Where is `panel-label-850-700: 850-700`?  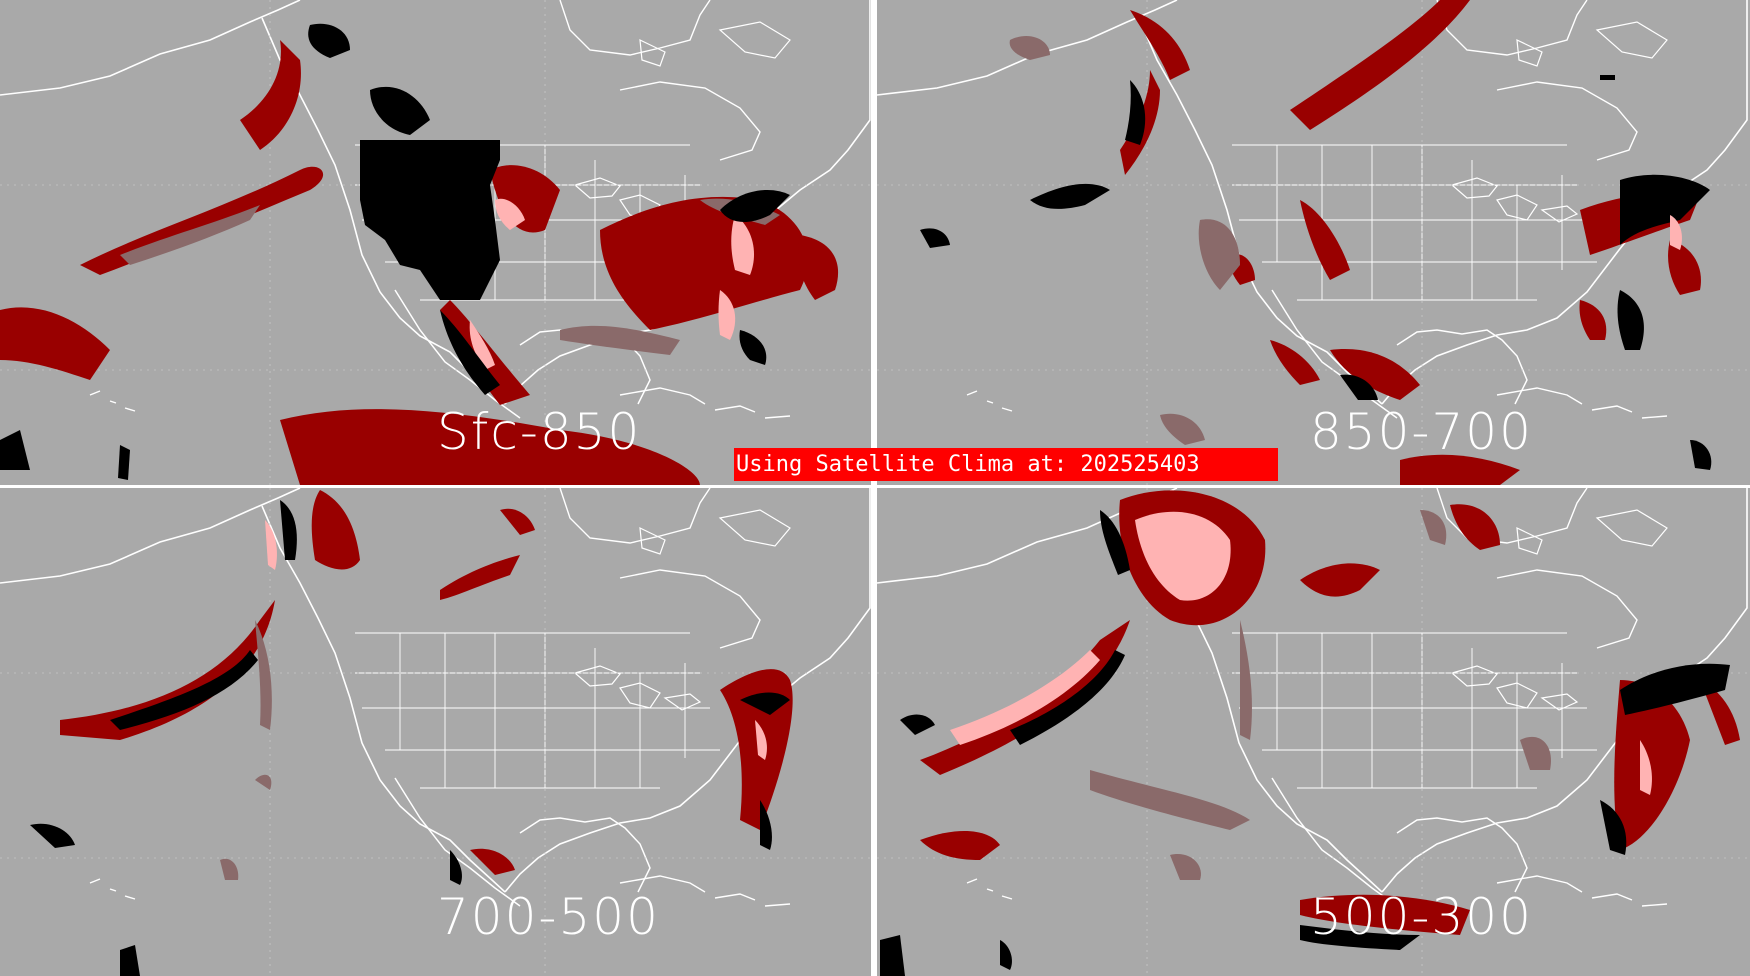 panel-label-850-700: 850-700 is located at coordinates (1421, 432).